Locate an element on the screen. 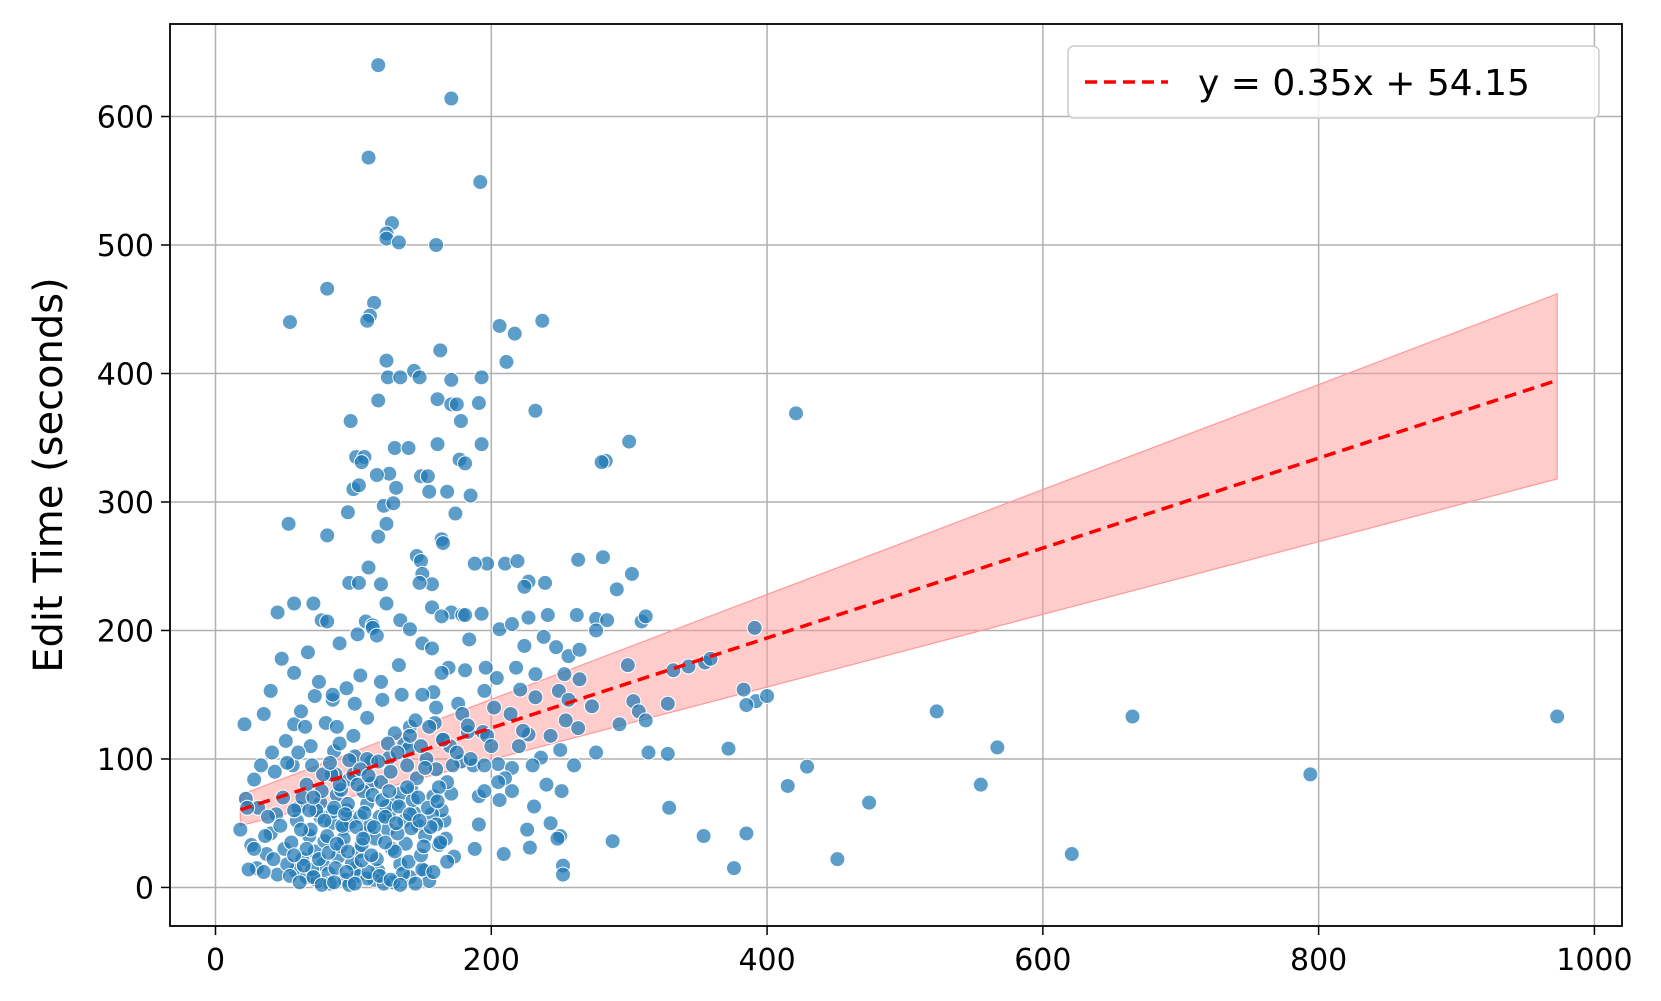 The width and height of the screenshot is (1661, 1001). legend-label-fit: y = 0.35x + 54.15 is located at coordinates (1364, 83).